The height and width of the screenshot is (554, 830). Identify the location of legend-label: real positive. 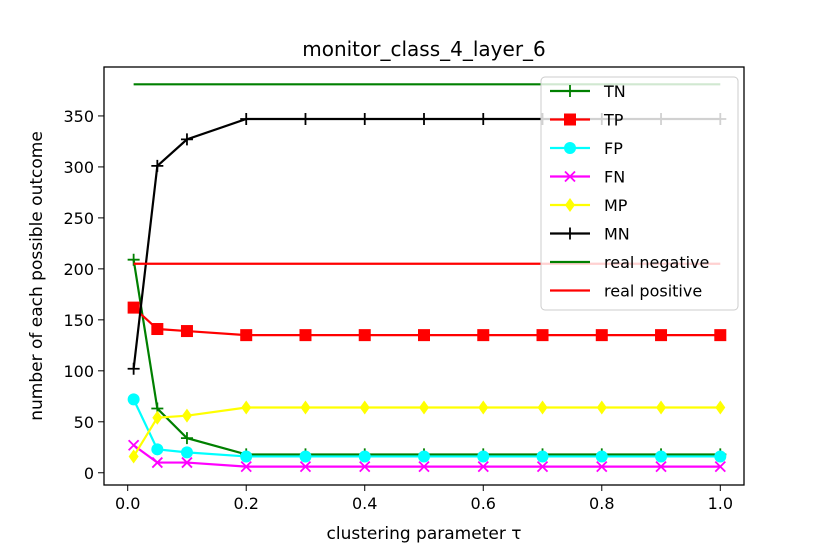
(653, 291).